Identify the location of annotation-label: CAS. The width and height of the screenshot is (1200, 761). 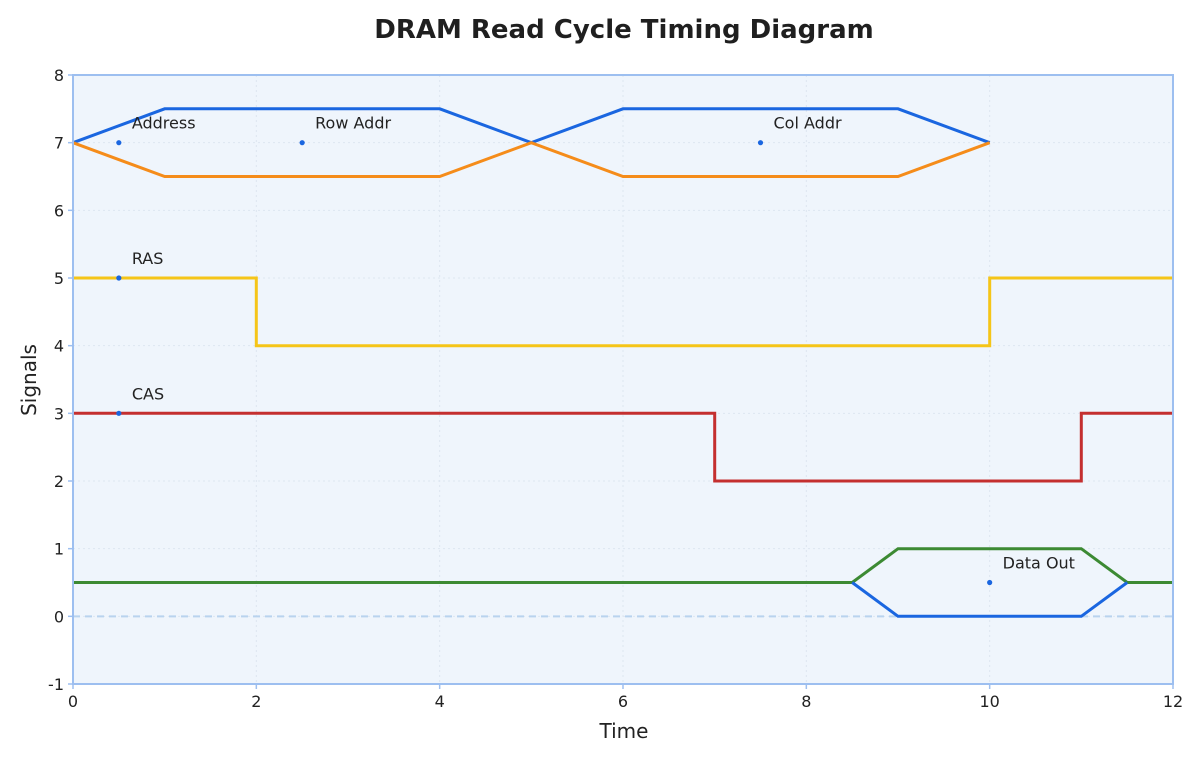
(148, 393).